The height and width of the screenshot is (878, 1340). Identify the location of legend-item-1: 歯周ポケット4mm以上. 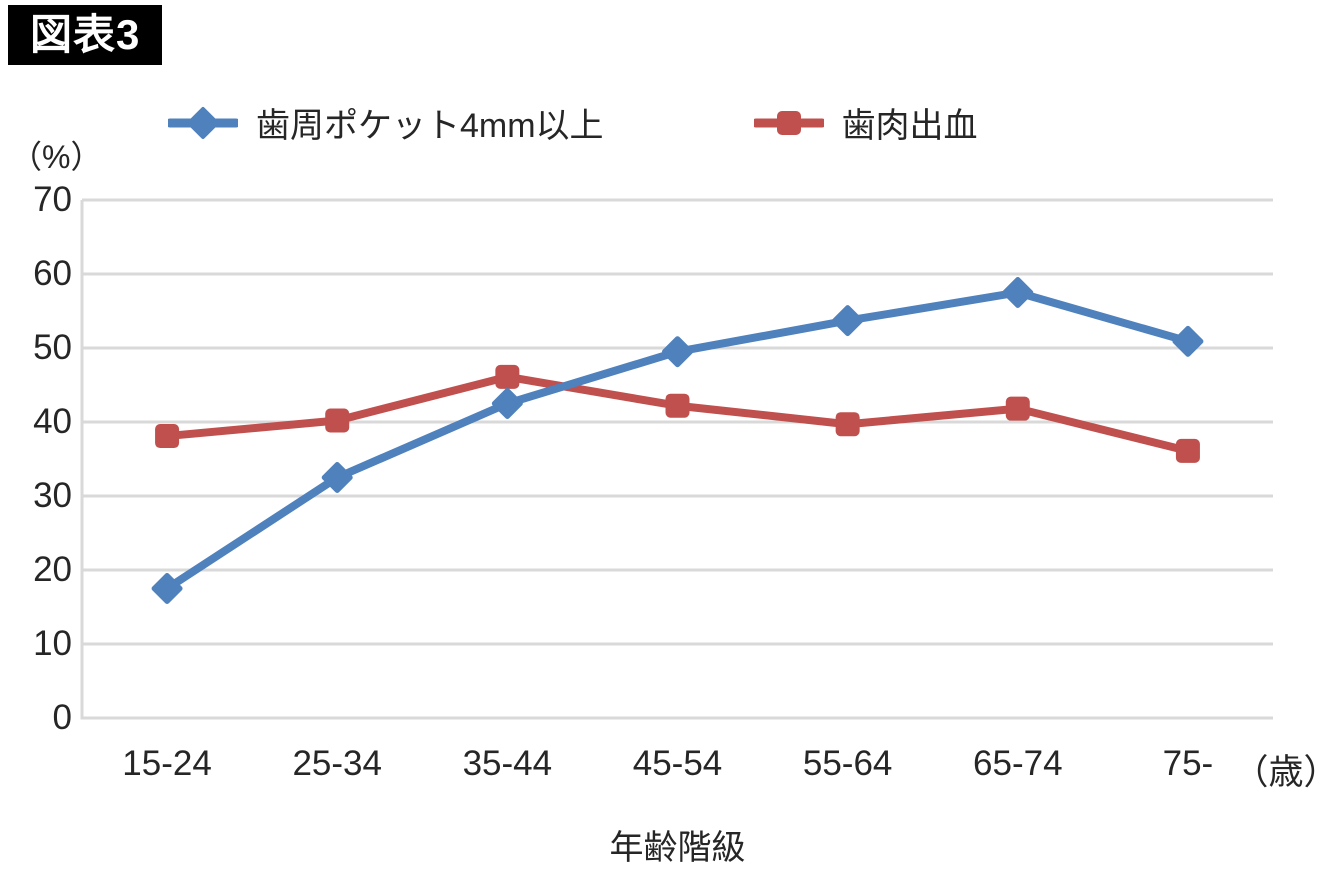
(386, 122).